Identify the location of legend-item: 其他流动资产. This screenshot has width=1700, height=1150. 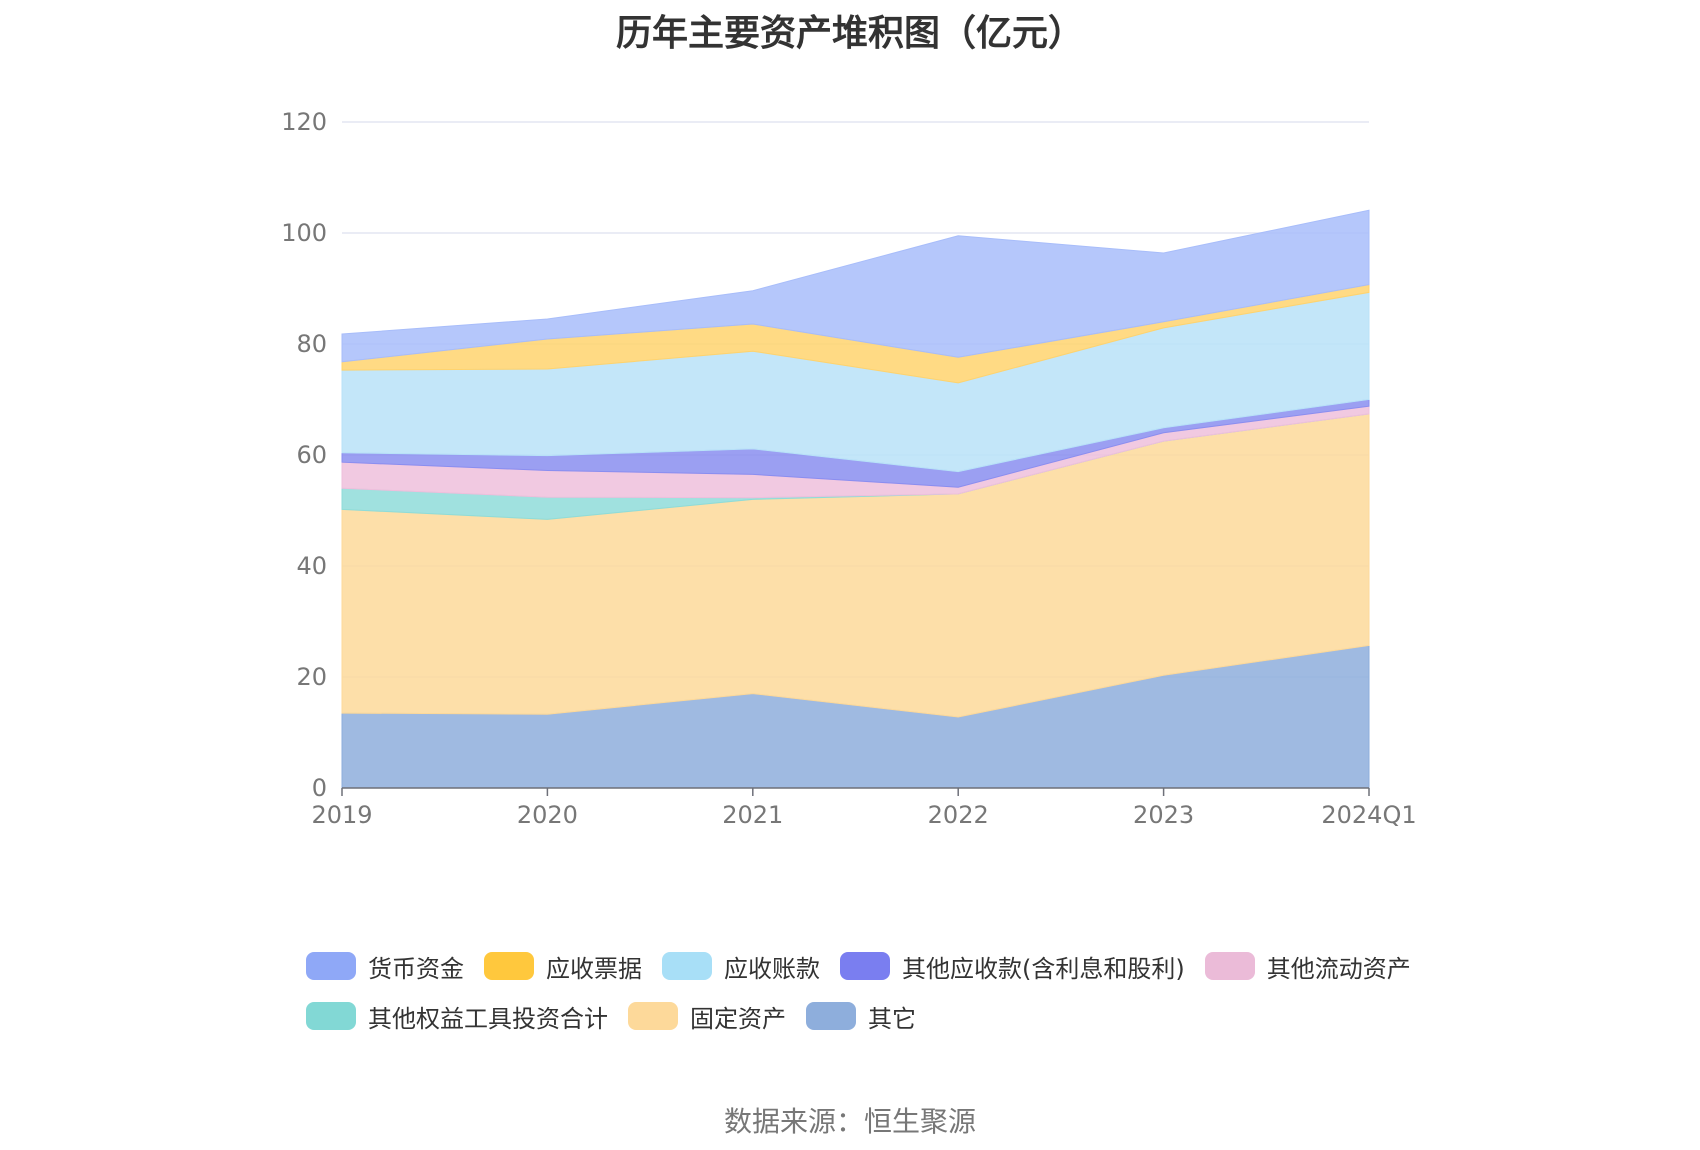
(1307, 966).